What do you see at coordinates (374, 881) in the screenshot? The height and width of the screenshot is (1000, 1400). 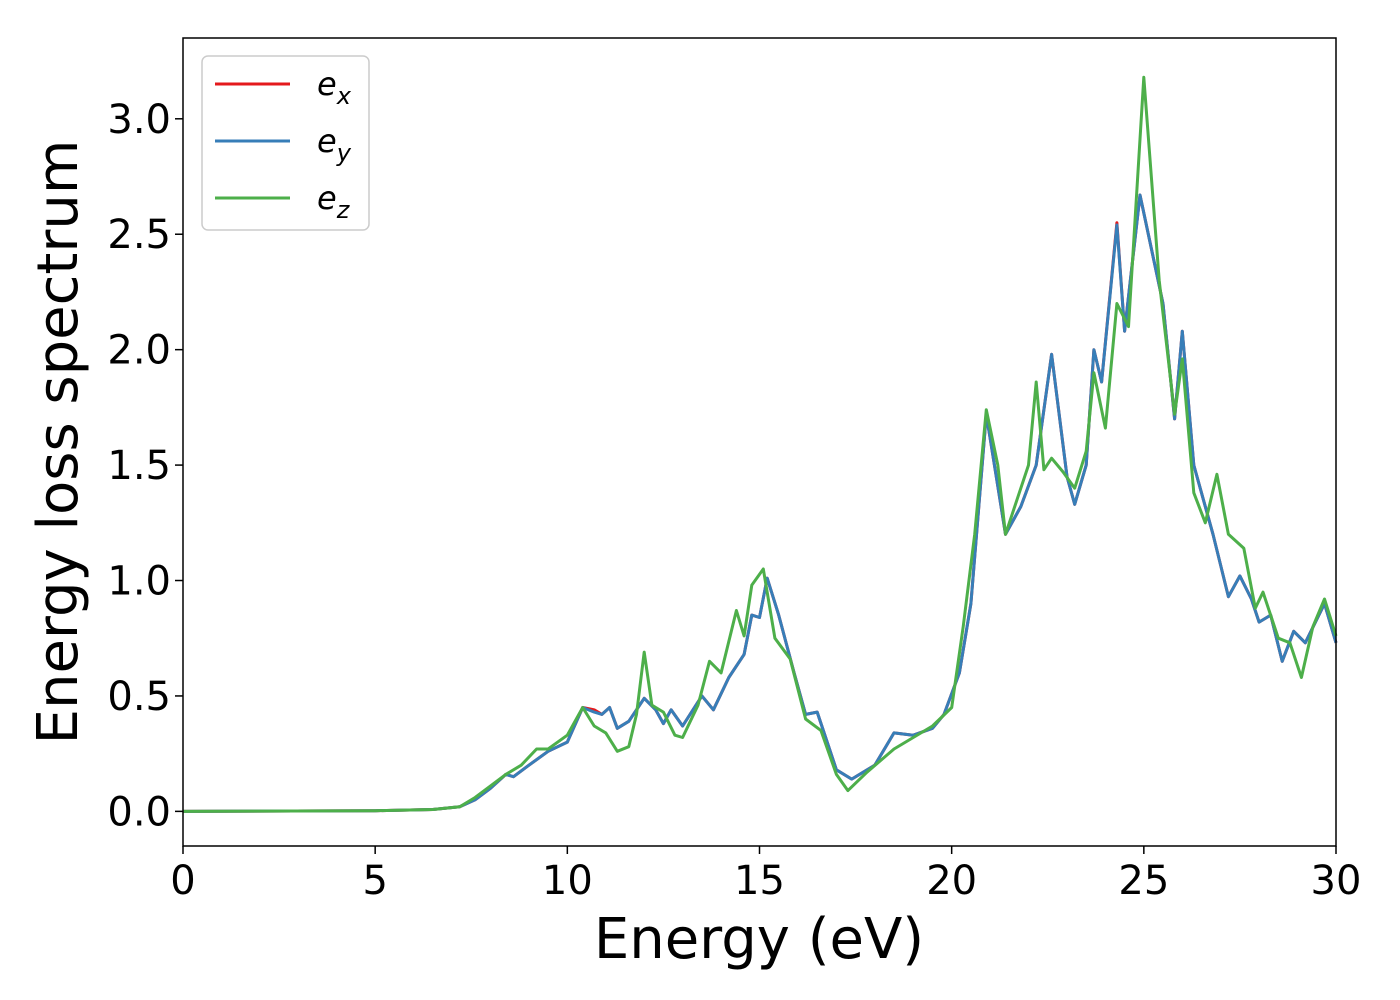 I see `x-tick-label: 5` at bounding box center [374, 881].